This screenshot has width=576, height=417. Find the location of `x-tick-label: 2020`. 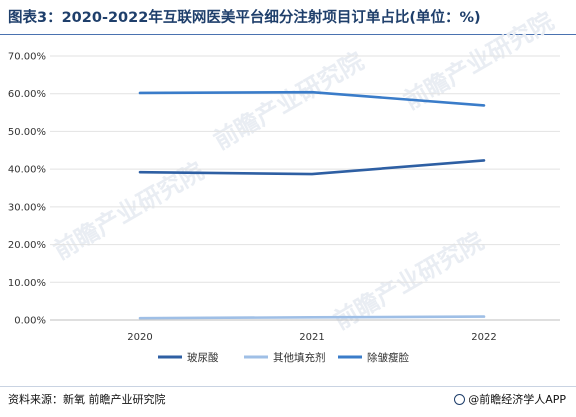

x-tick-label: 2020 is located at coordinates (139, 337).